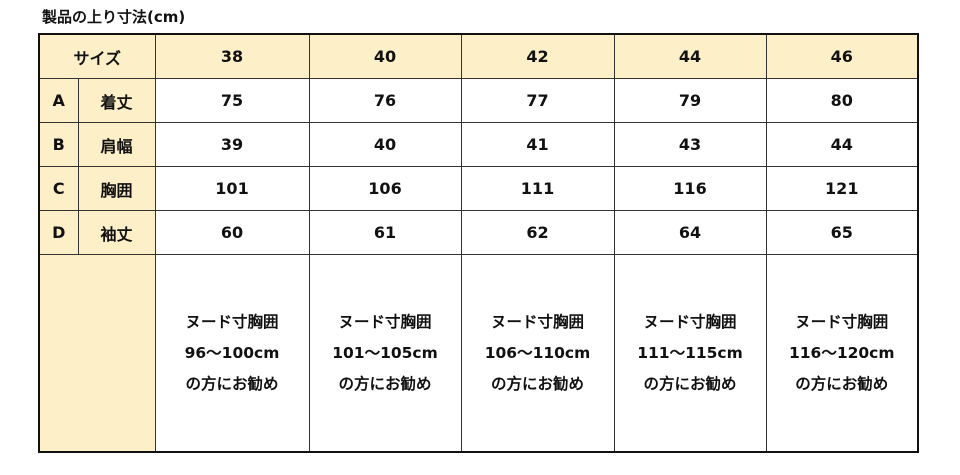  What do you see at coordinates (114, 17) in the screenshot?
I see `table-title: 製品の上り寸法(cm)` at bounding box center [114, 17].